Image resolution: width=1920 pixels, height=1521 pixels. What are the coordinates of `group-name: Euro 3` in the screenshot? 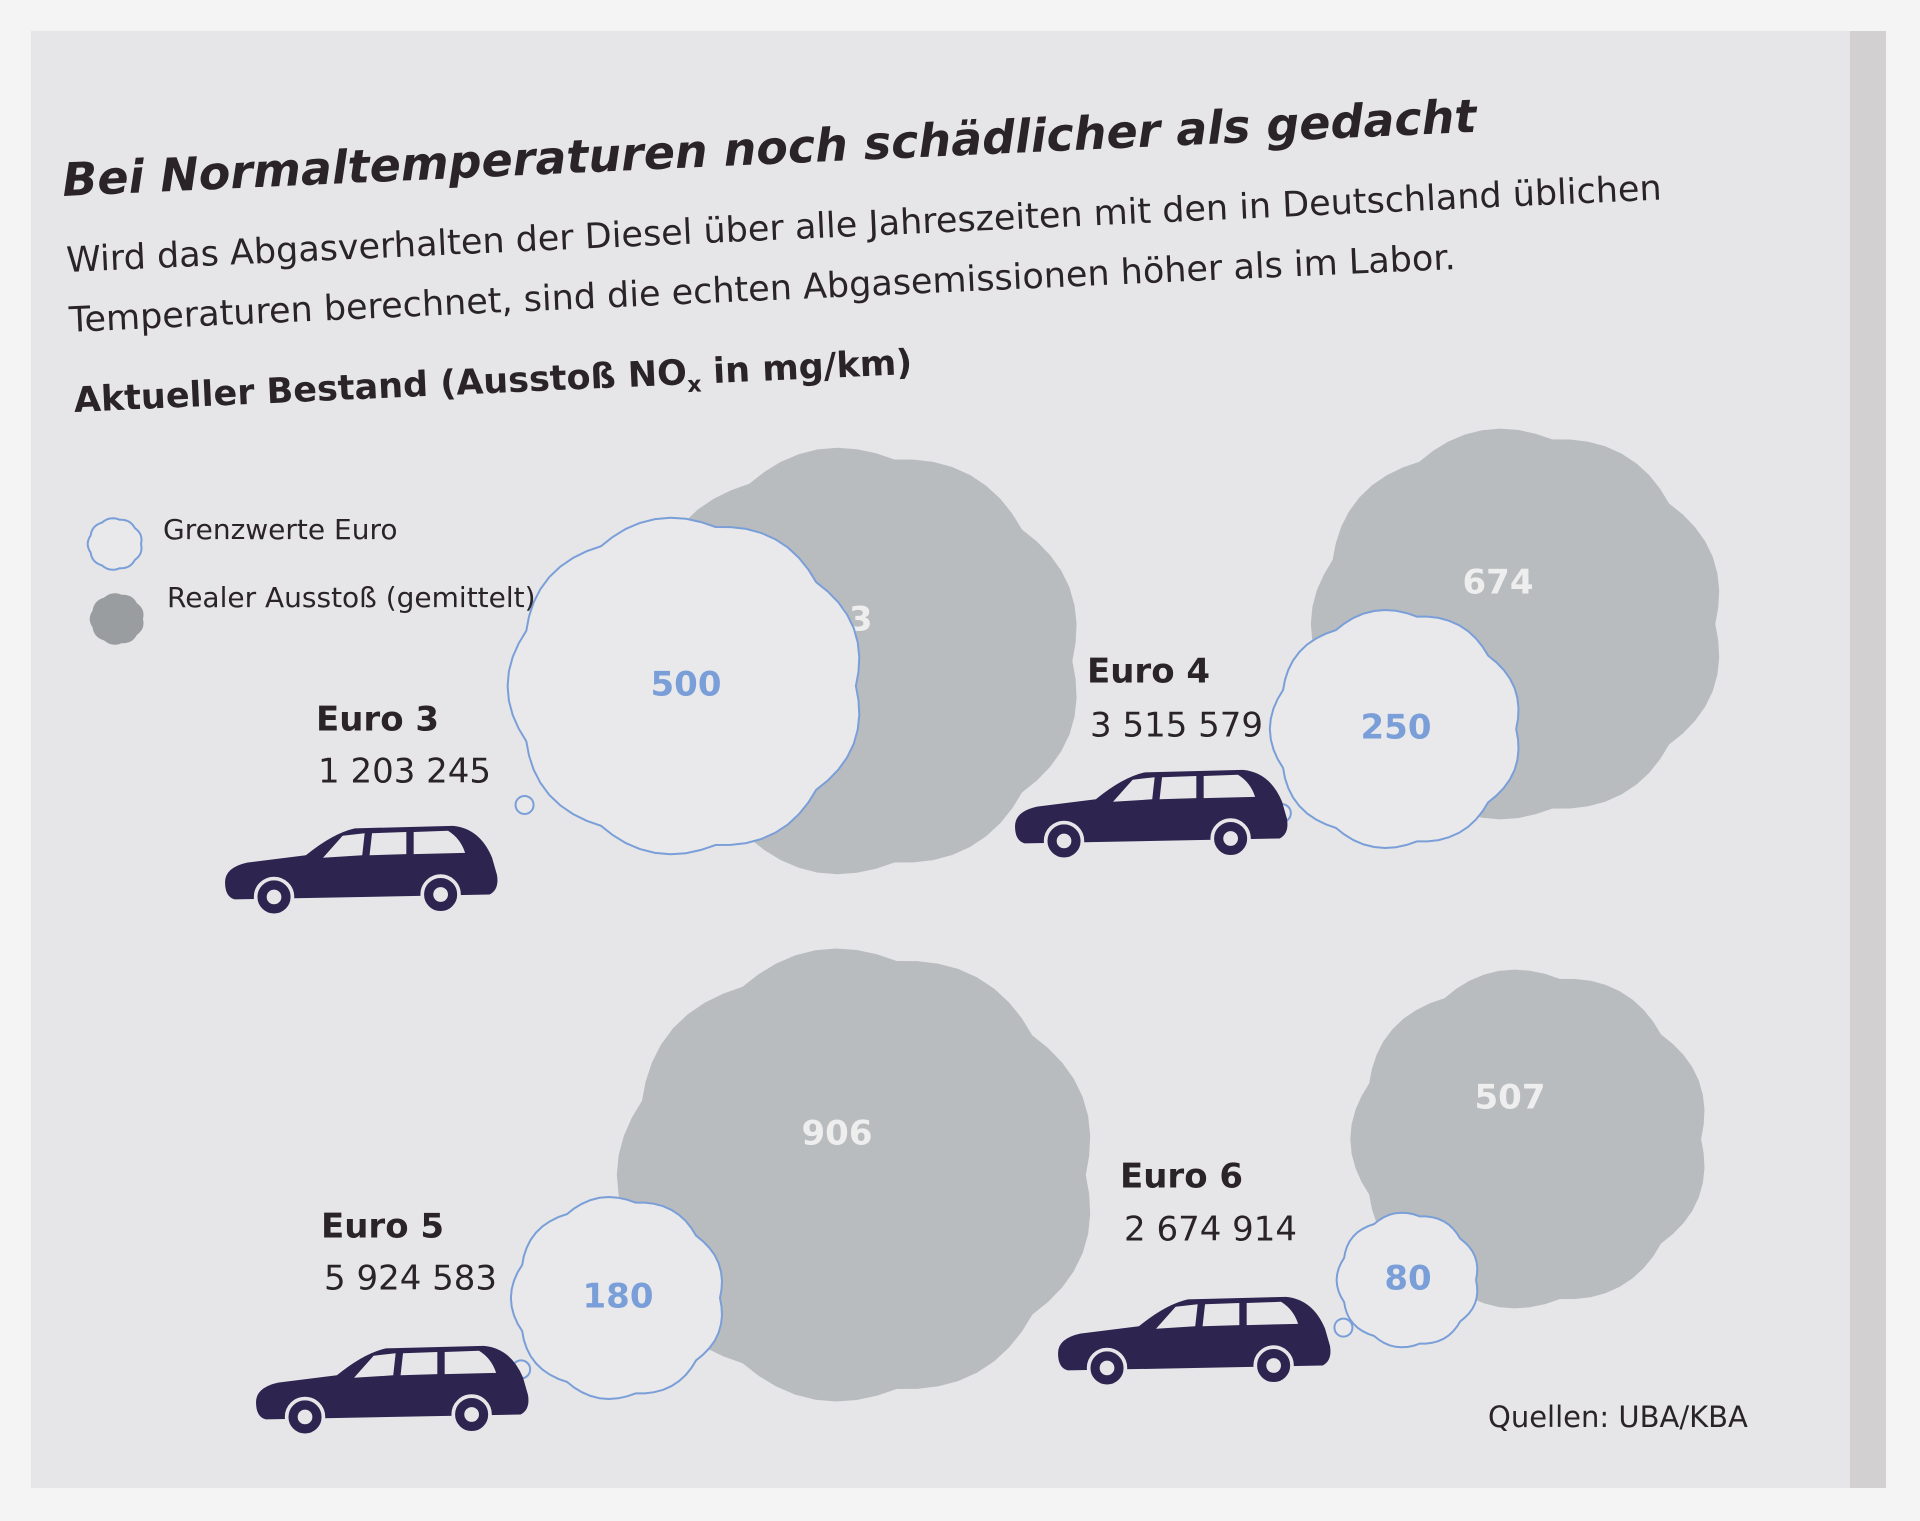 It's located at (377, 720).